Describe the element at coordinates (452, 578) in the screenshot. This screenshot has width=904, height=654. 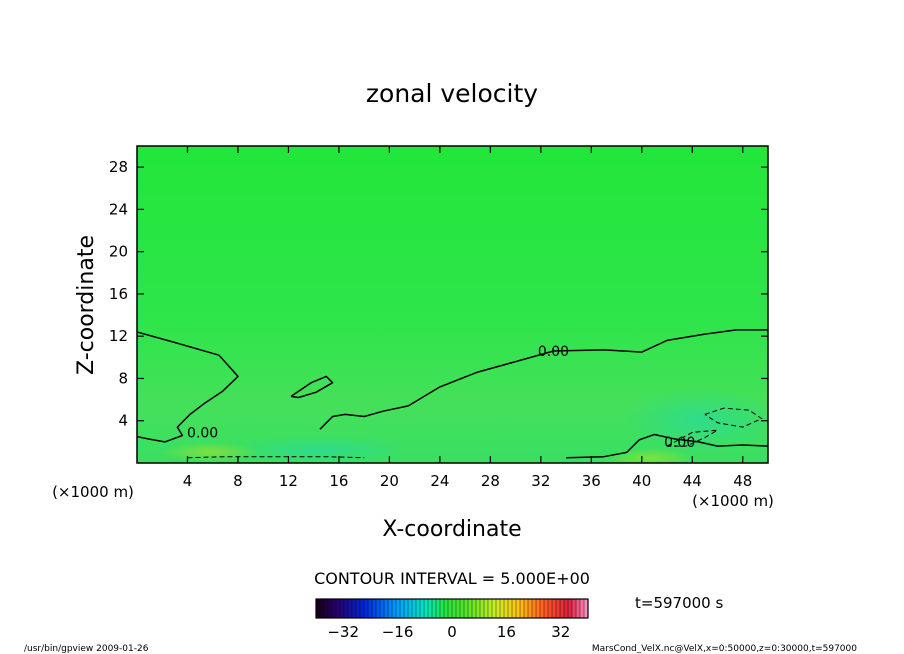
I see `contour-interval: CONTOUR INTERVAL = 5.000E+00` at that location.